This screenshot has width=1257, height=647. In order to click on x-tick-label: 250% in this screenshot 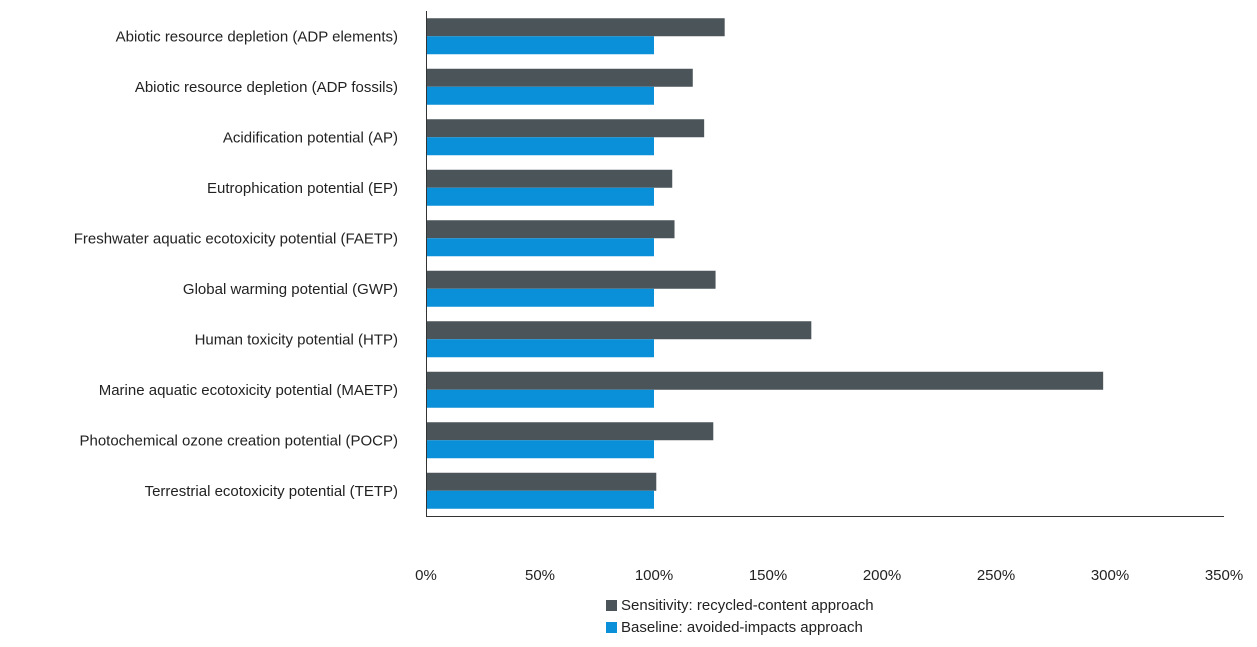, I will do `click(996, 575)`.